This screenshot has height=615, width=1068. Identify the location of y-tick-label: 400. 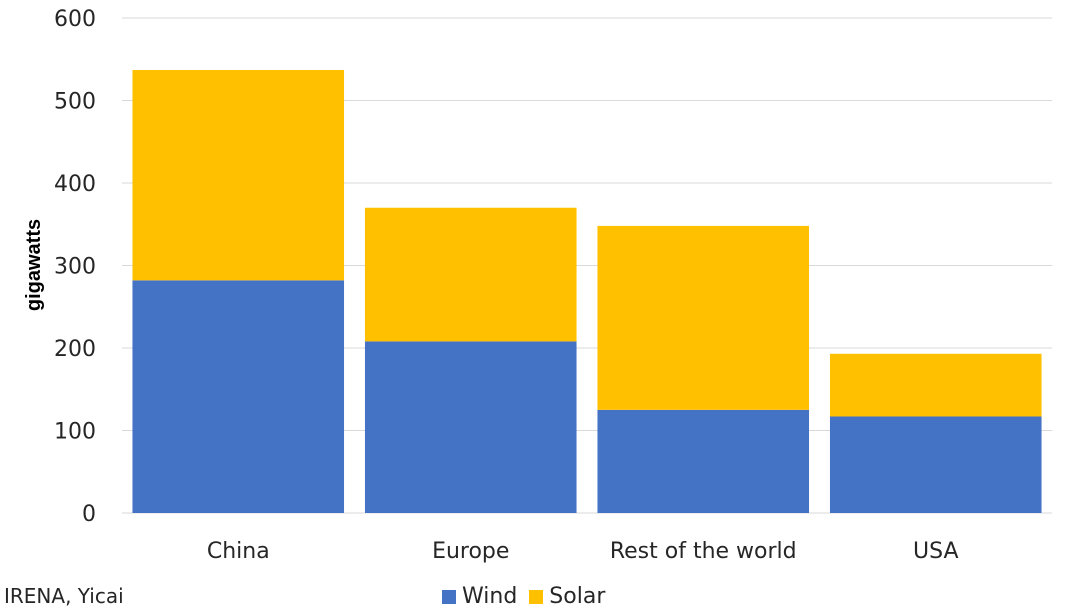
(75, 184).